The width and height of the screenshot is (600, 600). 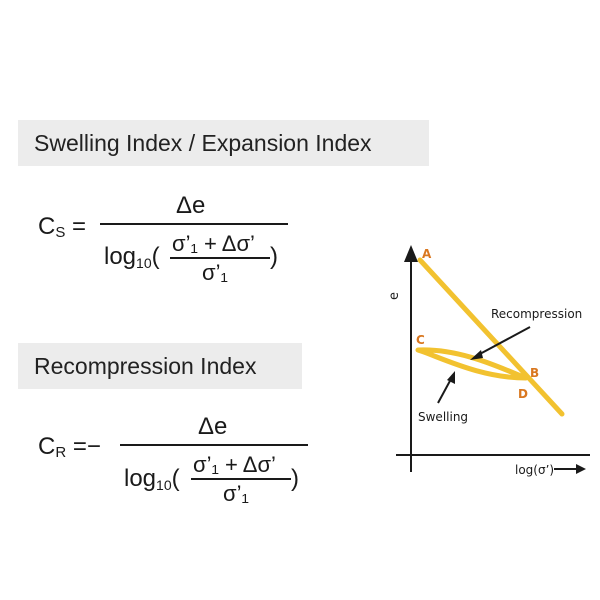 What do you see at coordinates (160, 366) in the screenshot?
I see `recompression-index-heading: Recompression Index` at bounding box center [160, 366].